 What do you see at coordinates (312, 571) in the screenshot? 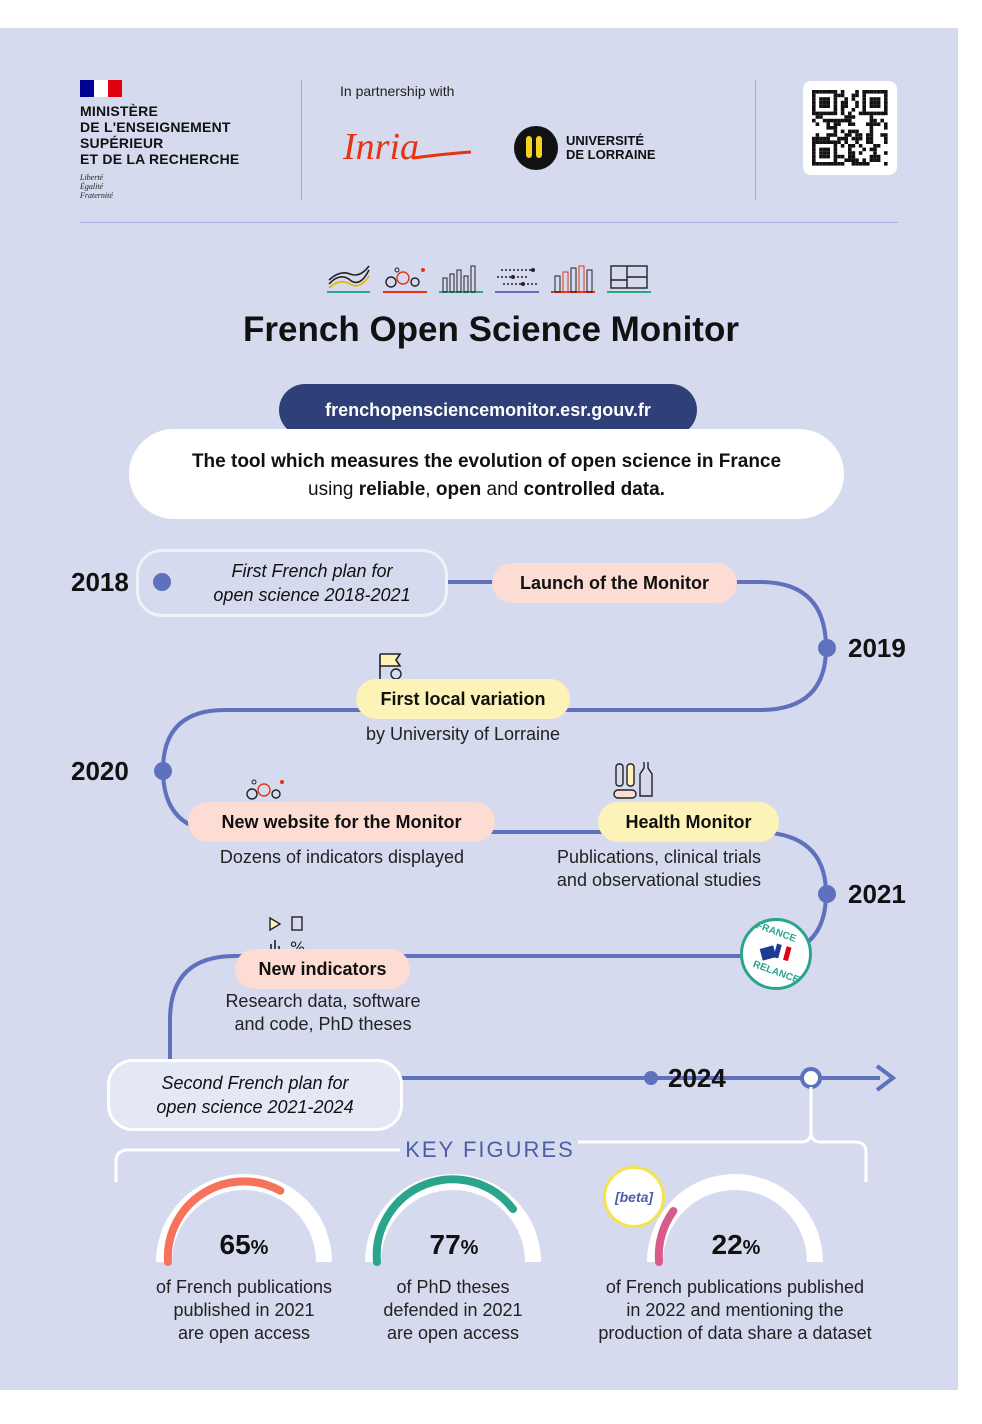
I see `first-plan-line-1: First French plan for` at bounding box center [312, 571].